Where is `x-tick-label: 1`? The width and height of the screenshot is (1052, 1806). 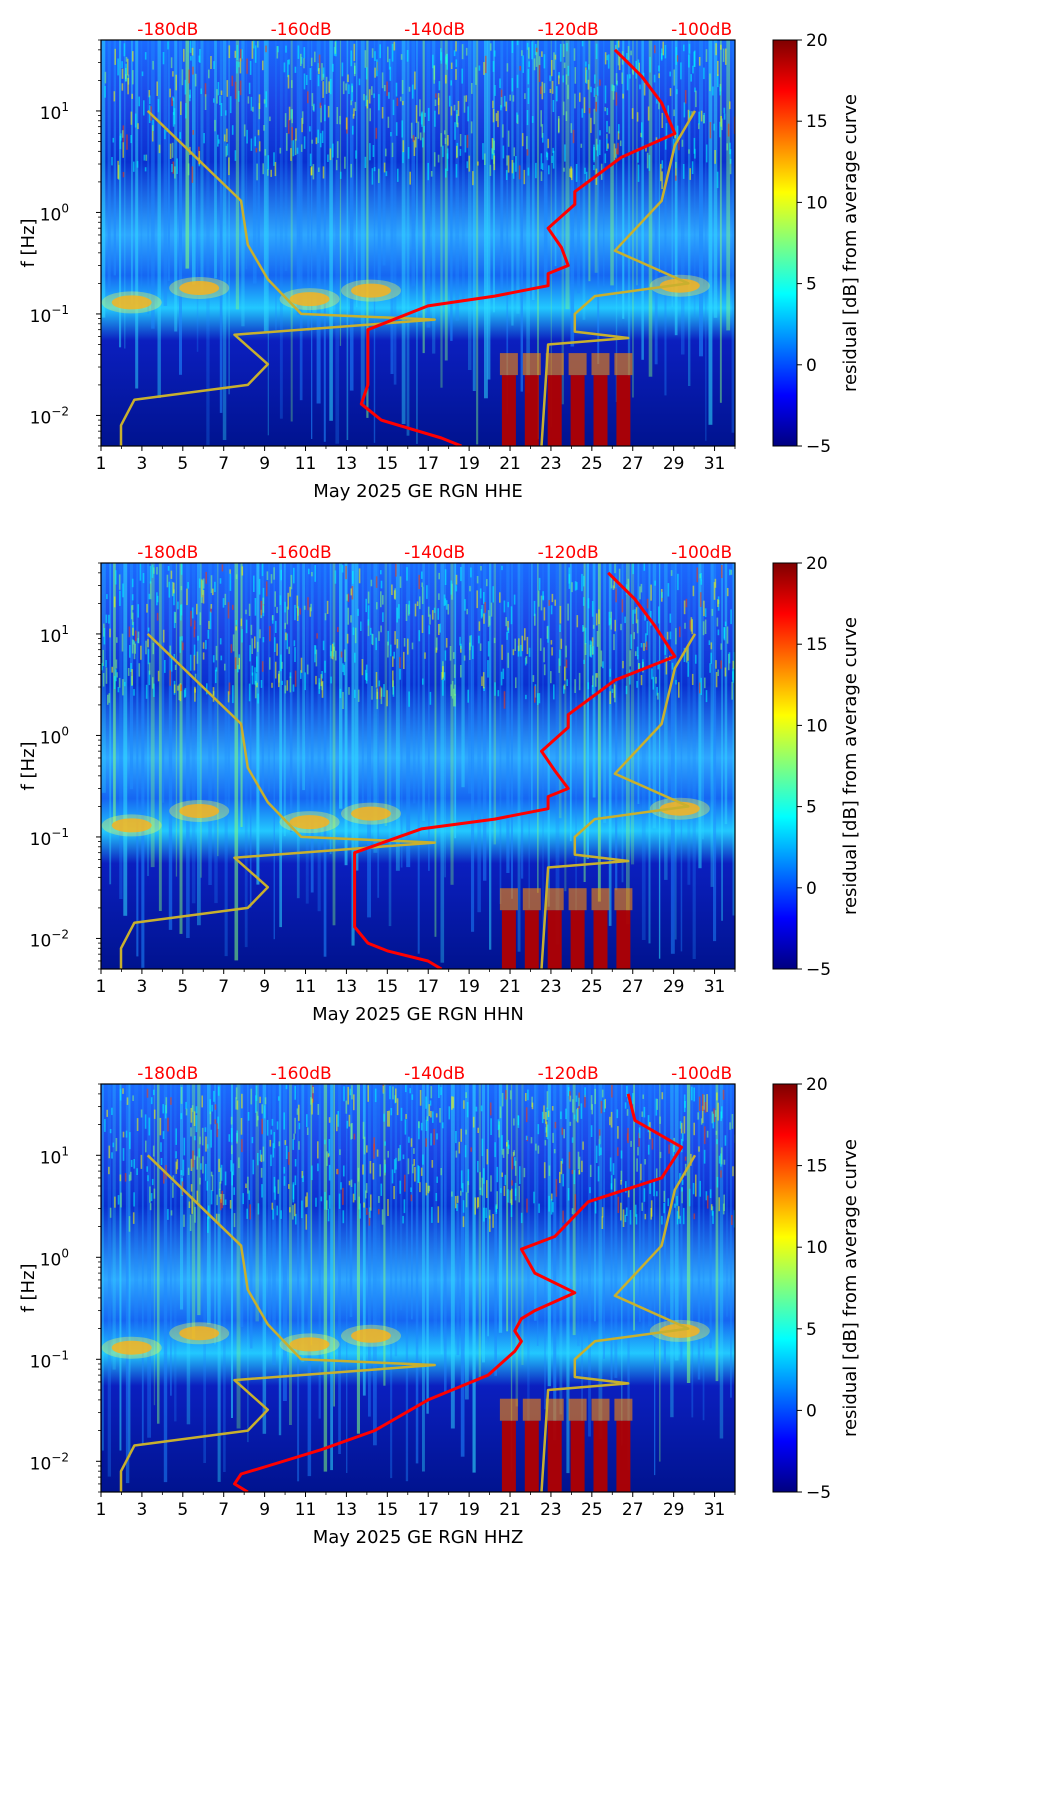
x-tick-label: 1 is located at coordinates (101, 1510).